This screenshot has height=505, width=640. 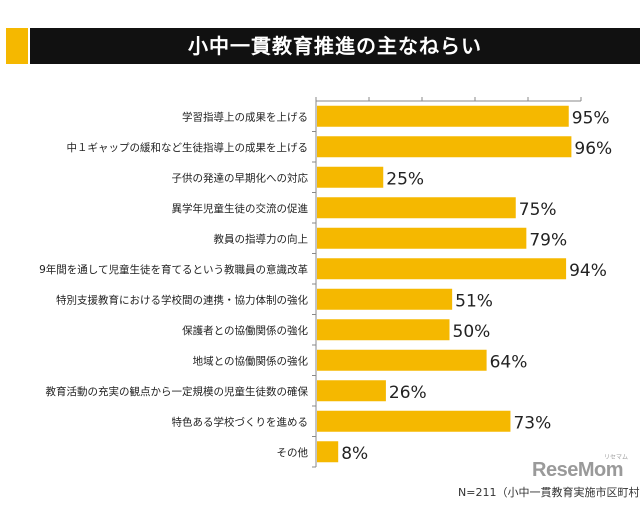 What do you see at coordinates (261, 238) in the screenshot?
I see `category-label: 教員の指導力の向上` at bounding box center [261, 238].